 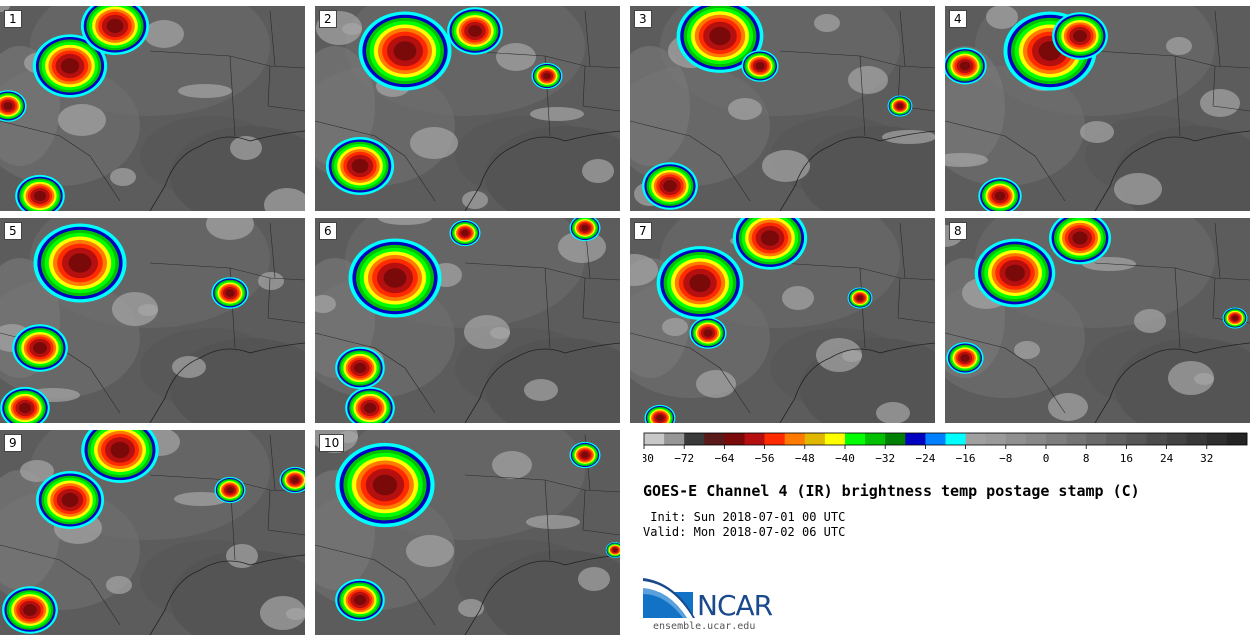 I want to click on colorbar-tick-label: −56, so click(x=765, y=458).